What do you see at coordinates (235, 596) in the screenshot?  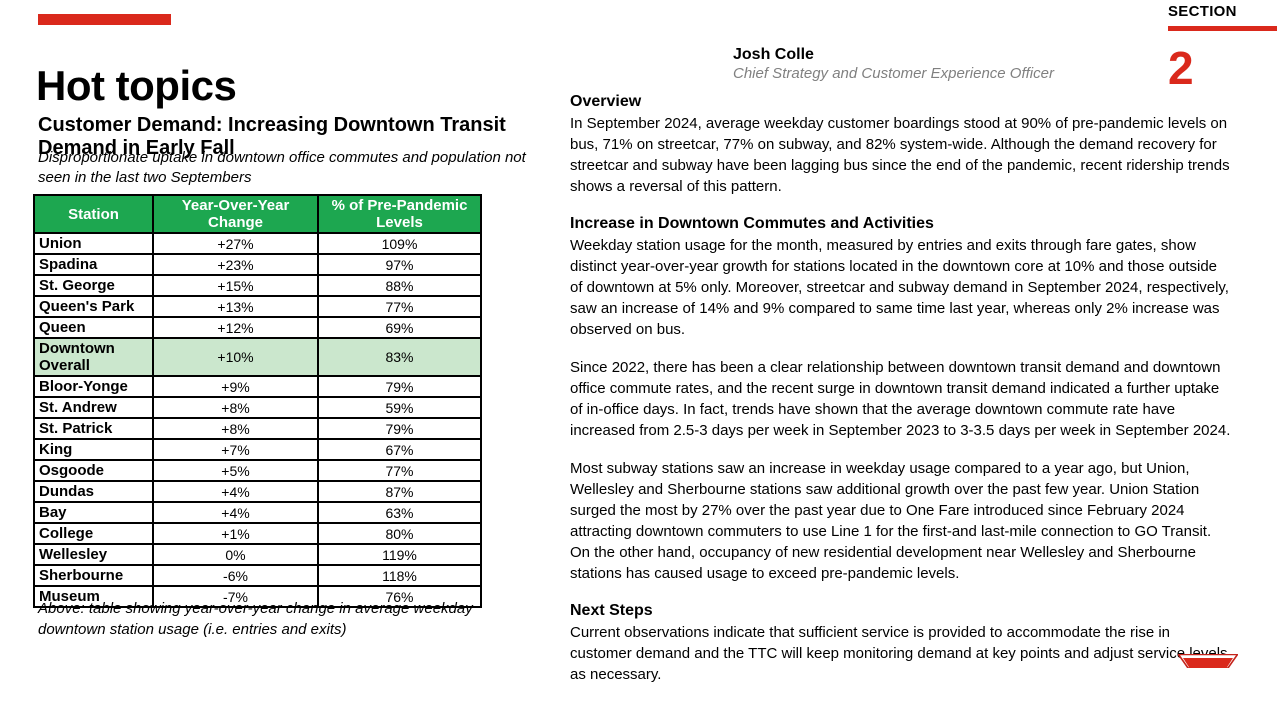 I see `yoy-cell: -7%` at bounding box center [235, 596].